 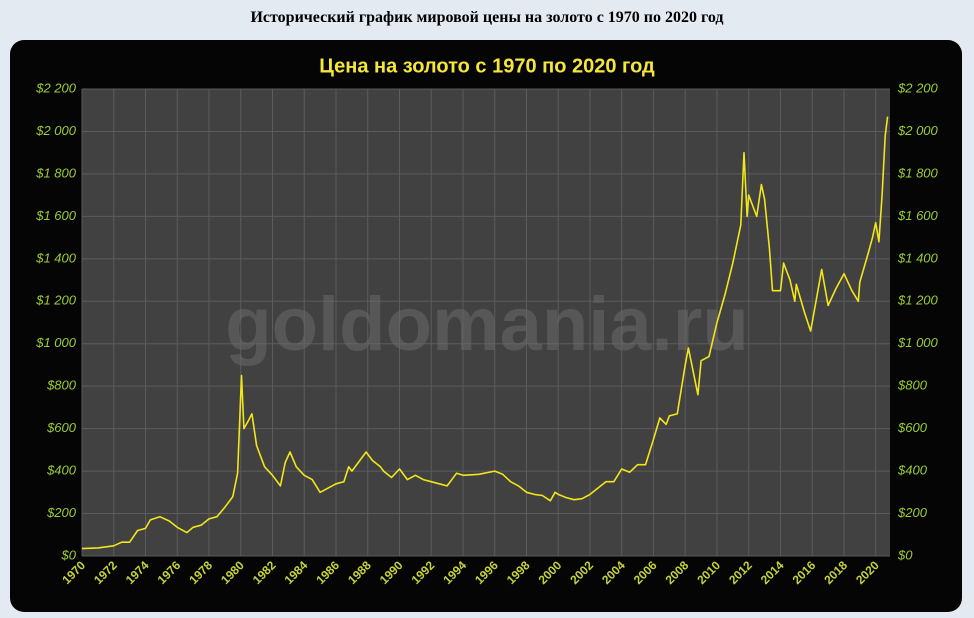 I want to click on y-tick-label: $1 000, so click(x=56, y=342).